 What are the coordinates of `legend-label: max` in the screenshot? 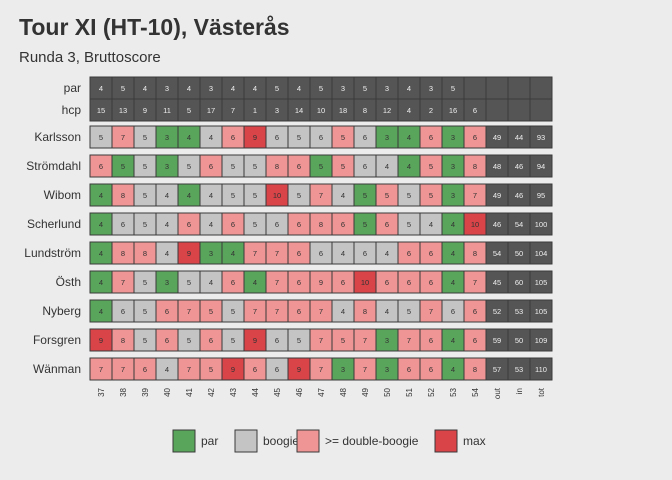 It's located at (474, 441).